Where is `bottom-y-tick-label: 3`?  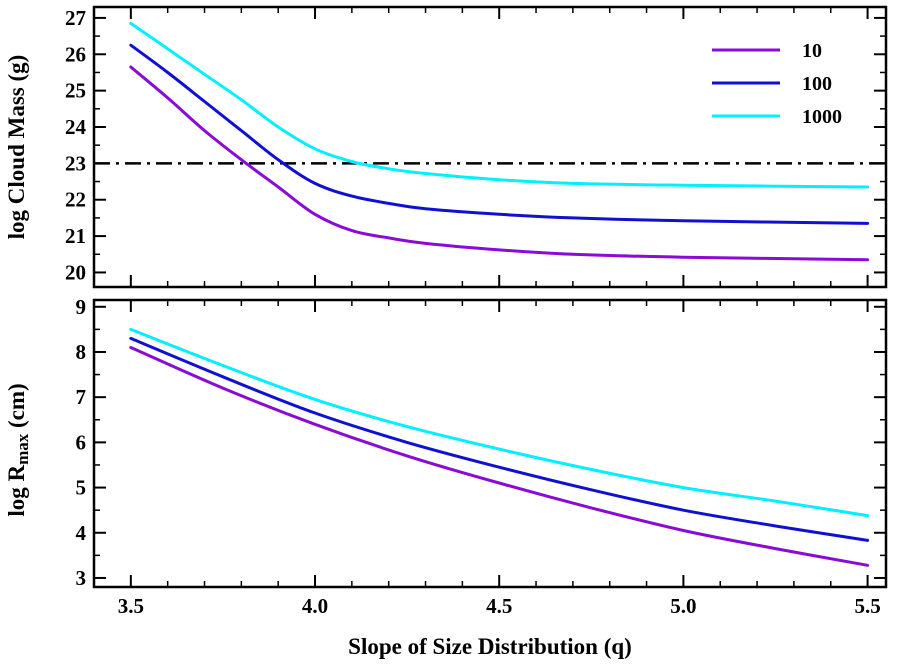 bottom-y-tick-label: 3 is located at coordinates (81, 578).